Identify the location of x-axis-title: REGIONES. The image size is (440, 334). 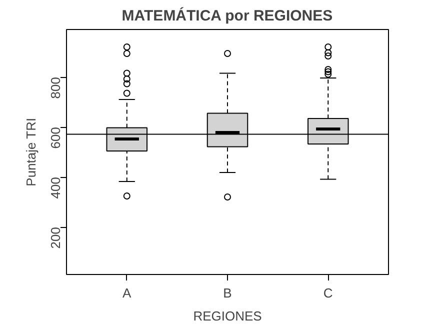
(227, 316).